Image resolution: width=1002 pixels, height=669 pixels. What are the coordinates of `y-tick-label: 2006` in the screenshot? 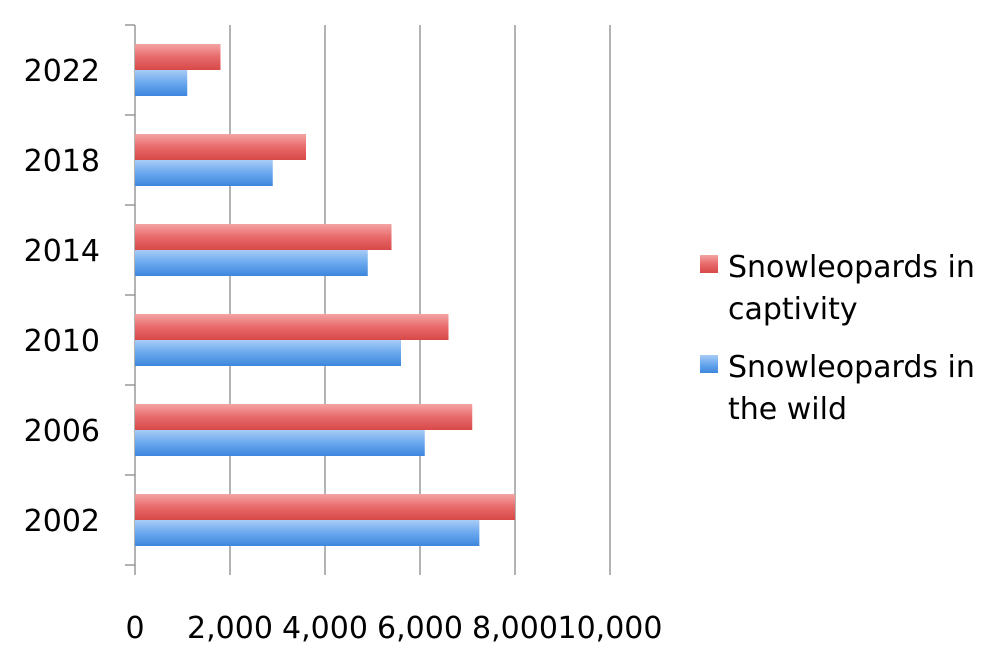 It's located at (62, 431).